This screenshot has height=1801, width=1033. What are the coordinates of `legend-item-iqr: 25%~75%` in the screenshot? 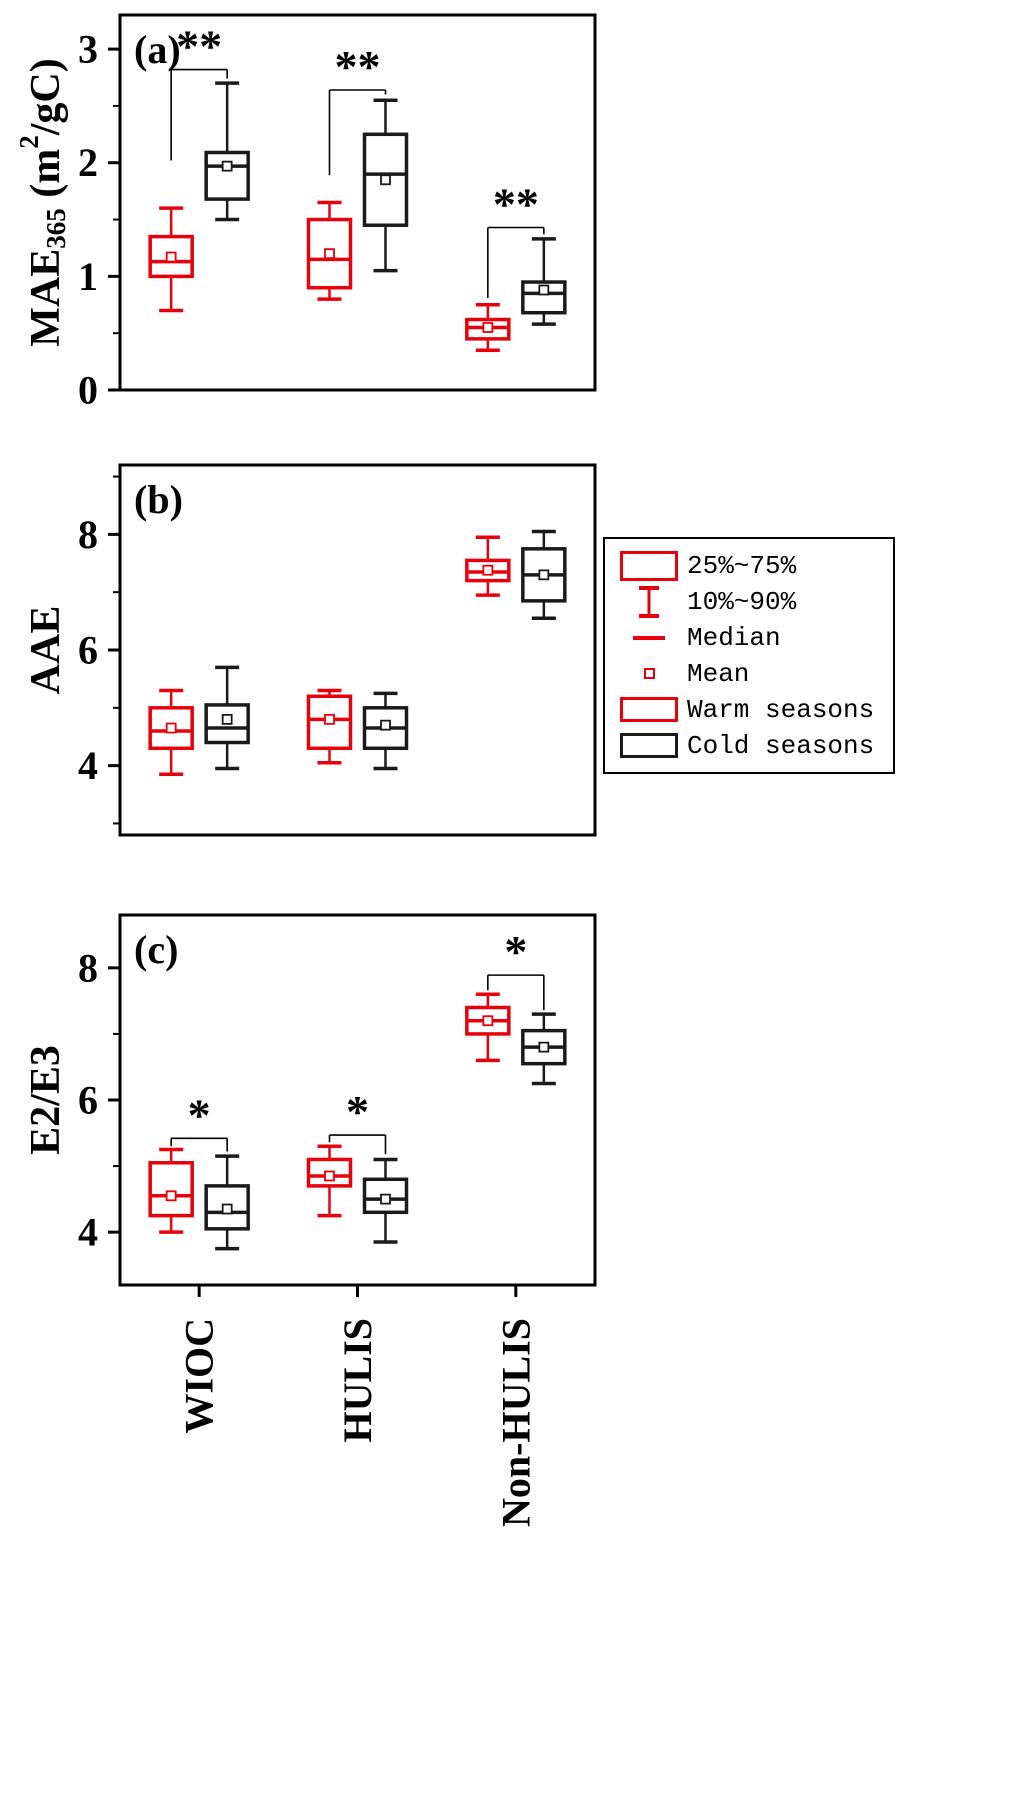 It's located at (749, 565).